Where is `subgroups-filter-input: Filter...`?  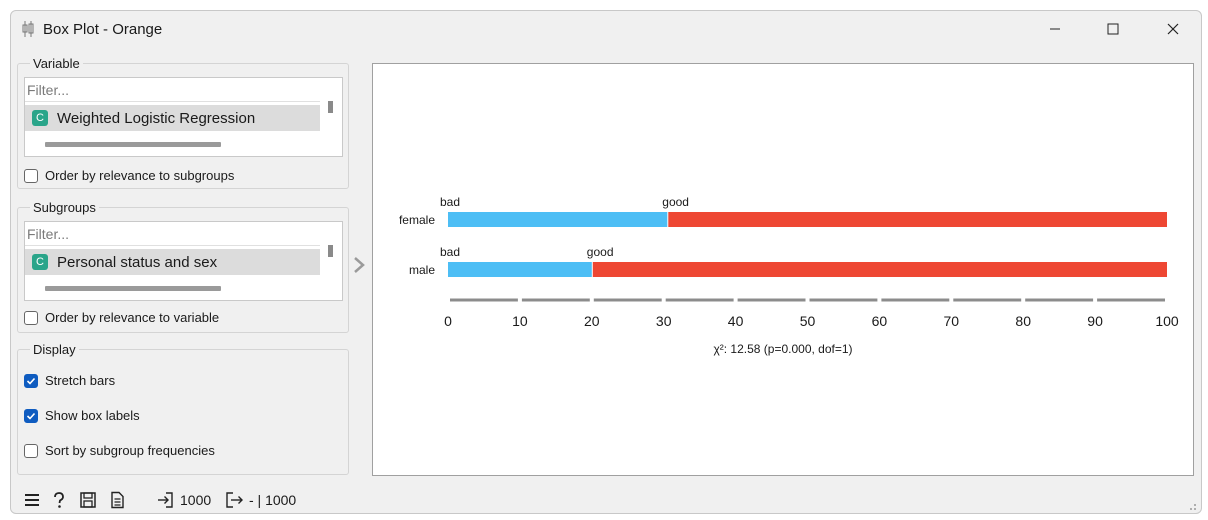
subgroups-filter-input: Filter... is located at coordinates (172, 234).